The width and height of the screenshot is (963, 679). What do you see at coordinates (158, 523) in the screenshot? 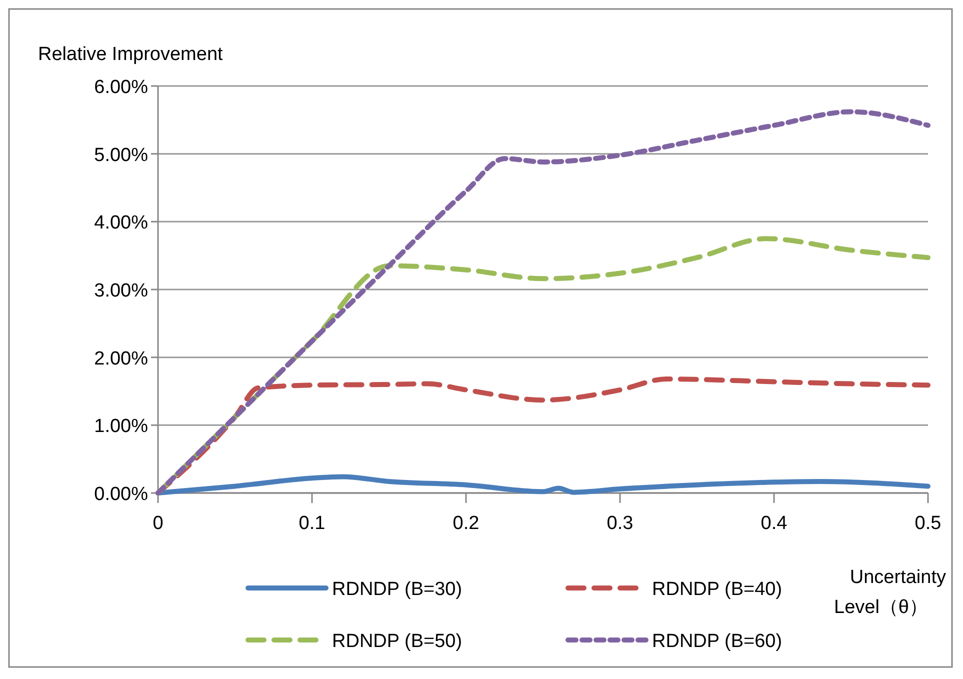
I see `x-tick-label: 0` at bounding box center [158, 523].